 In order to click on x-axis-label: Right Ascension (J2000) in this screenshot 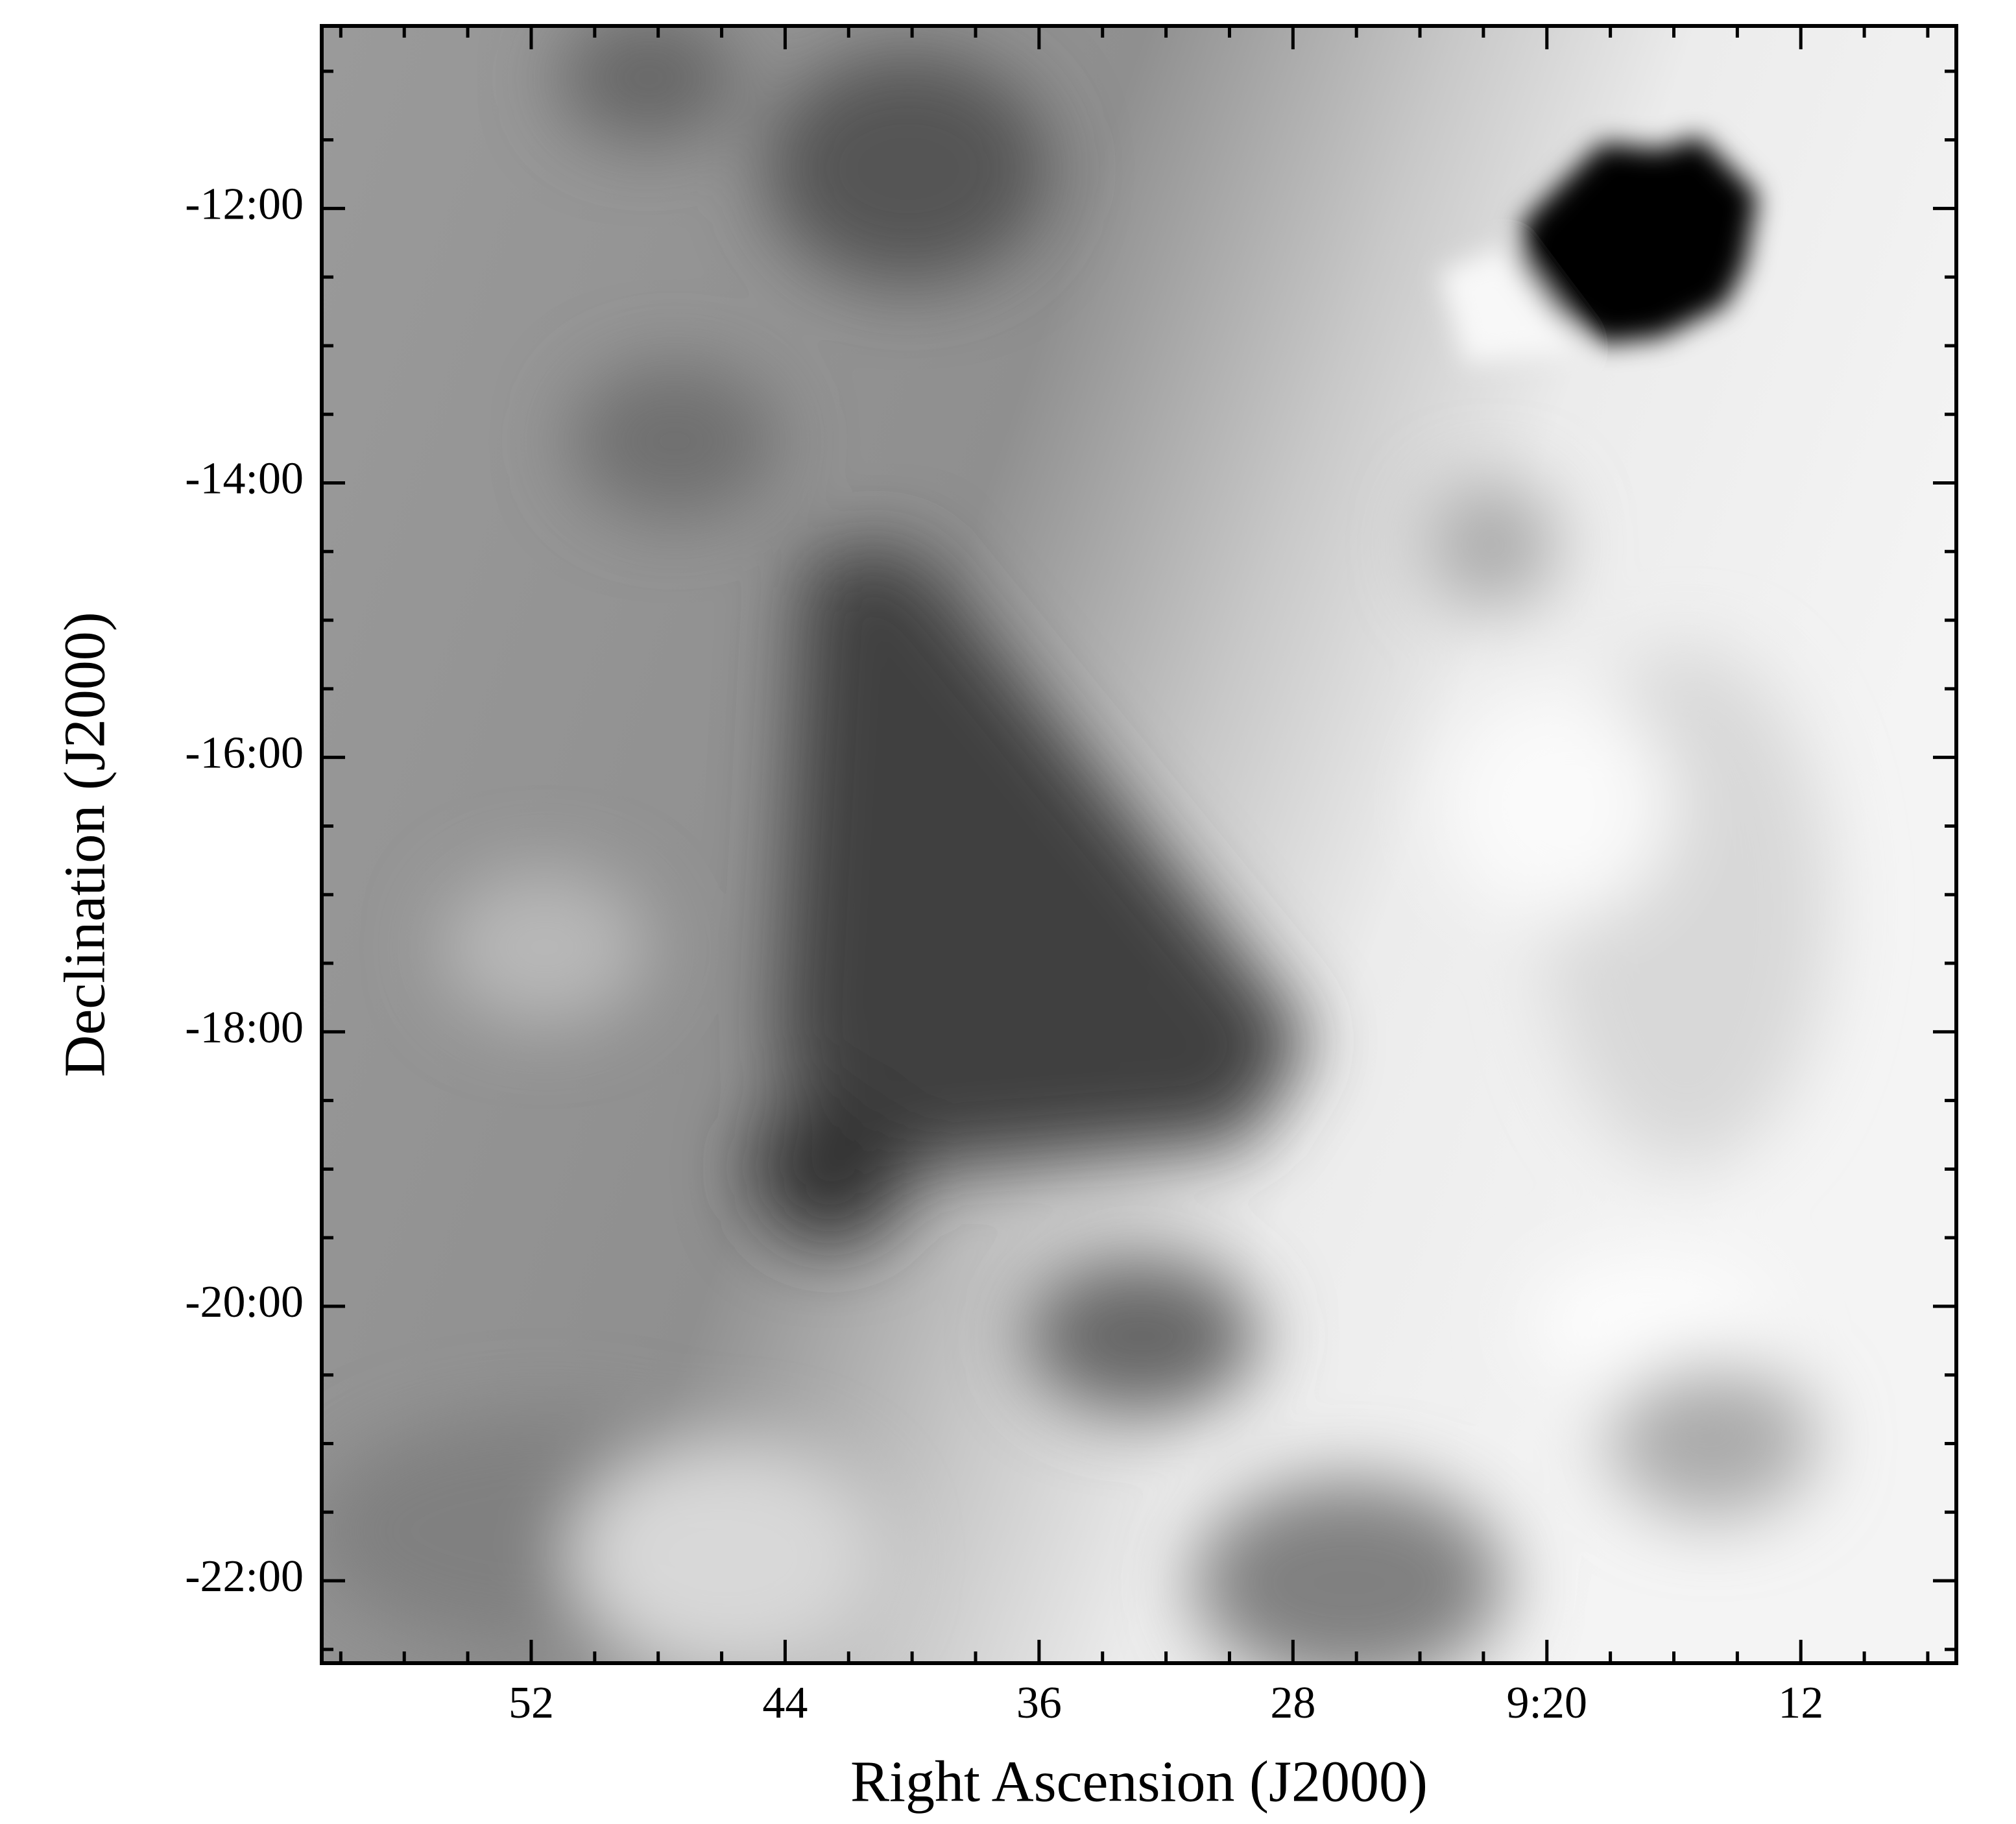, I will do `click(1139, 1782)`.